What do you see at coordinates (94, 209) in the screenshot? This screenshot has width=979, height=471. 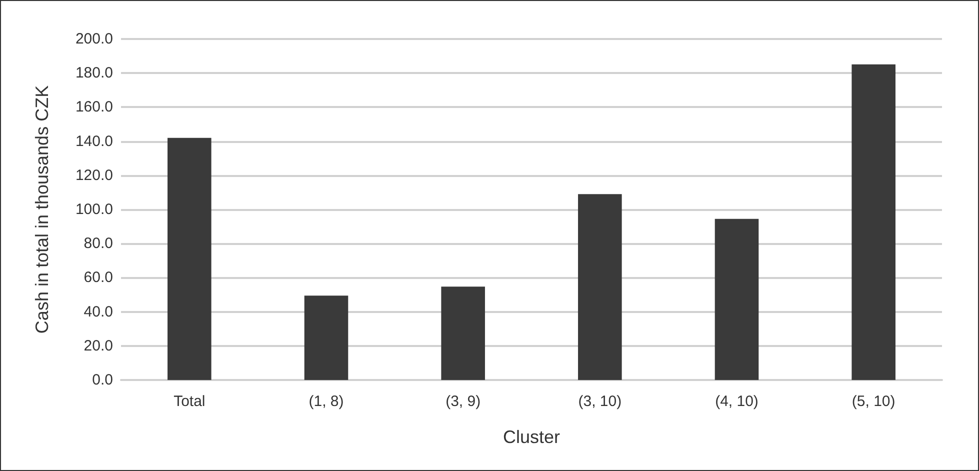 I see `y-tick-label: 100.0` at bounding box center [94, 209].